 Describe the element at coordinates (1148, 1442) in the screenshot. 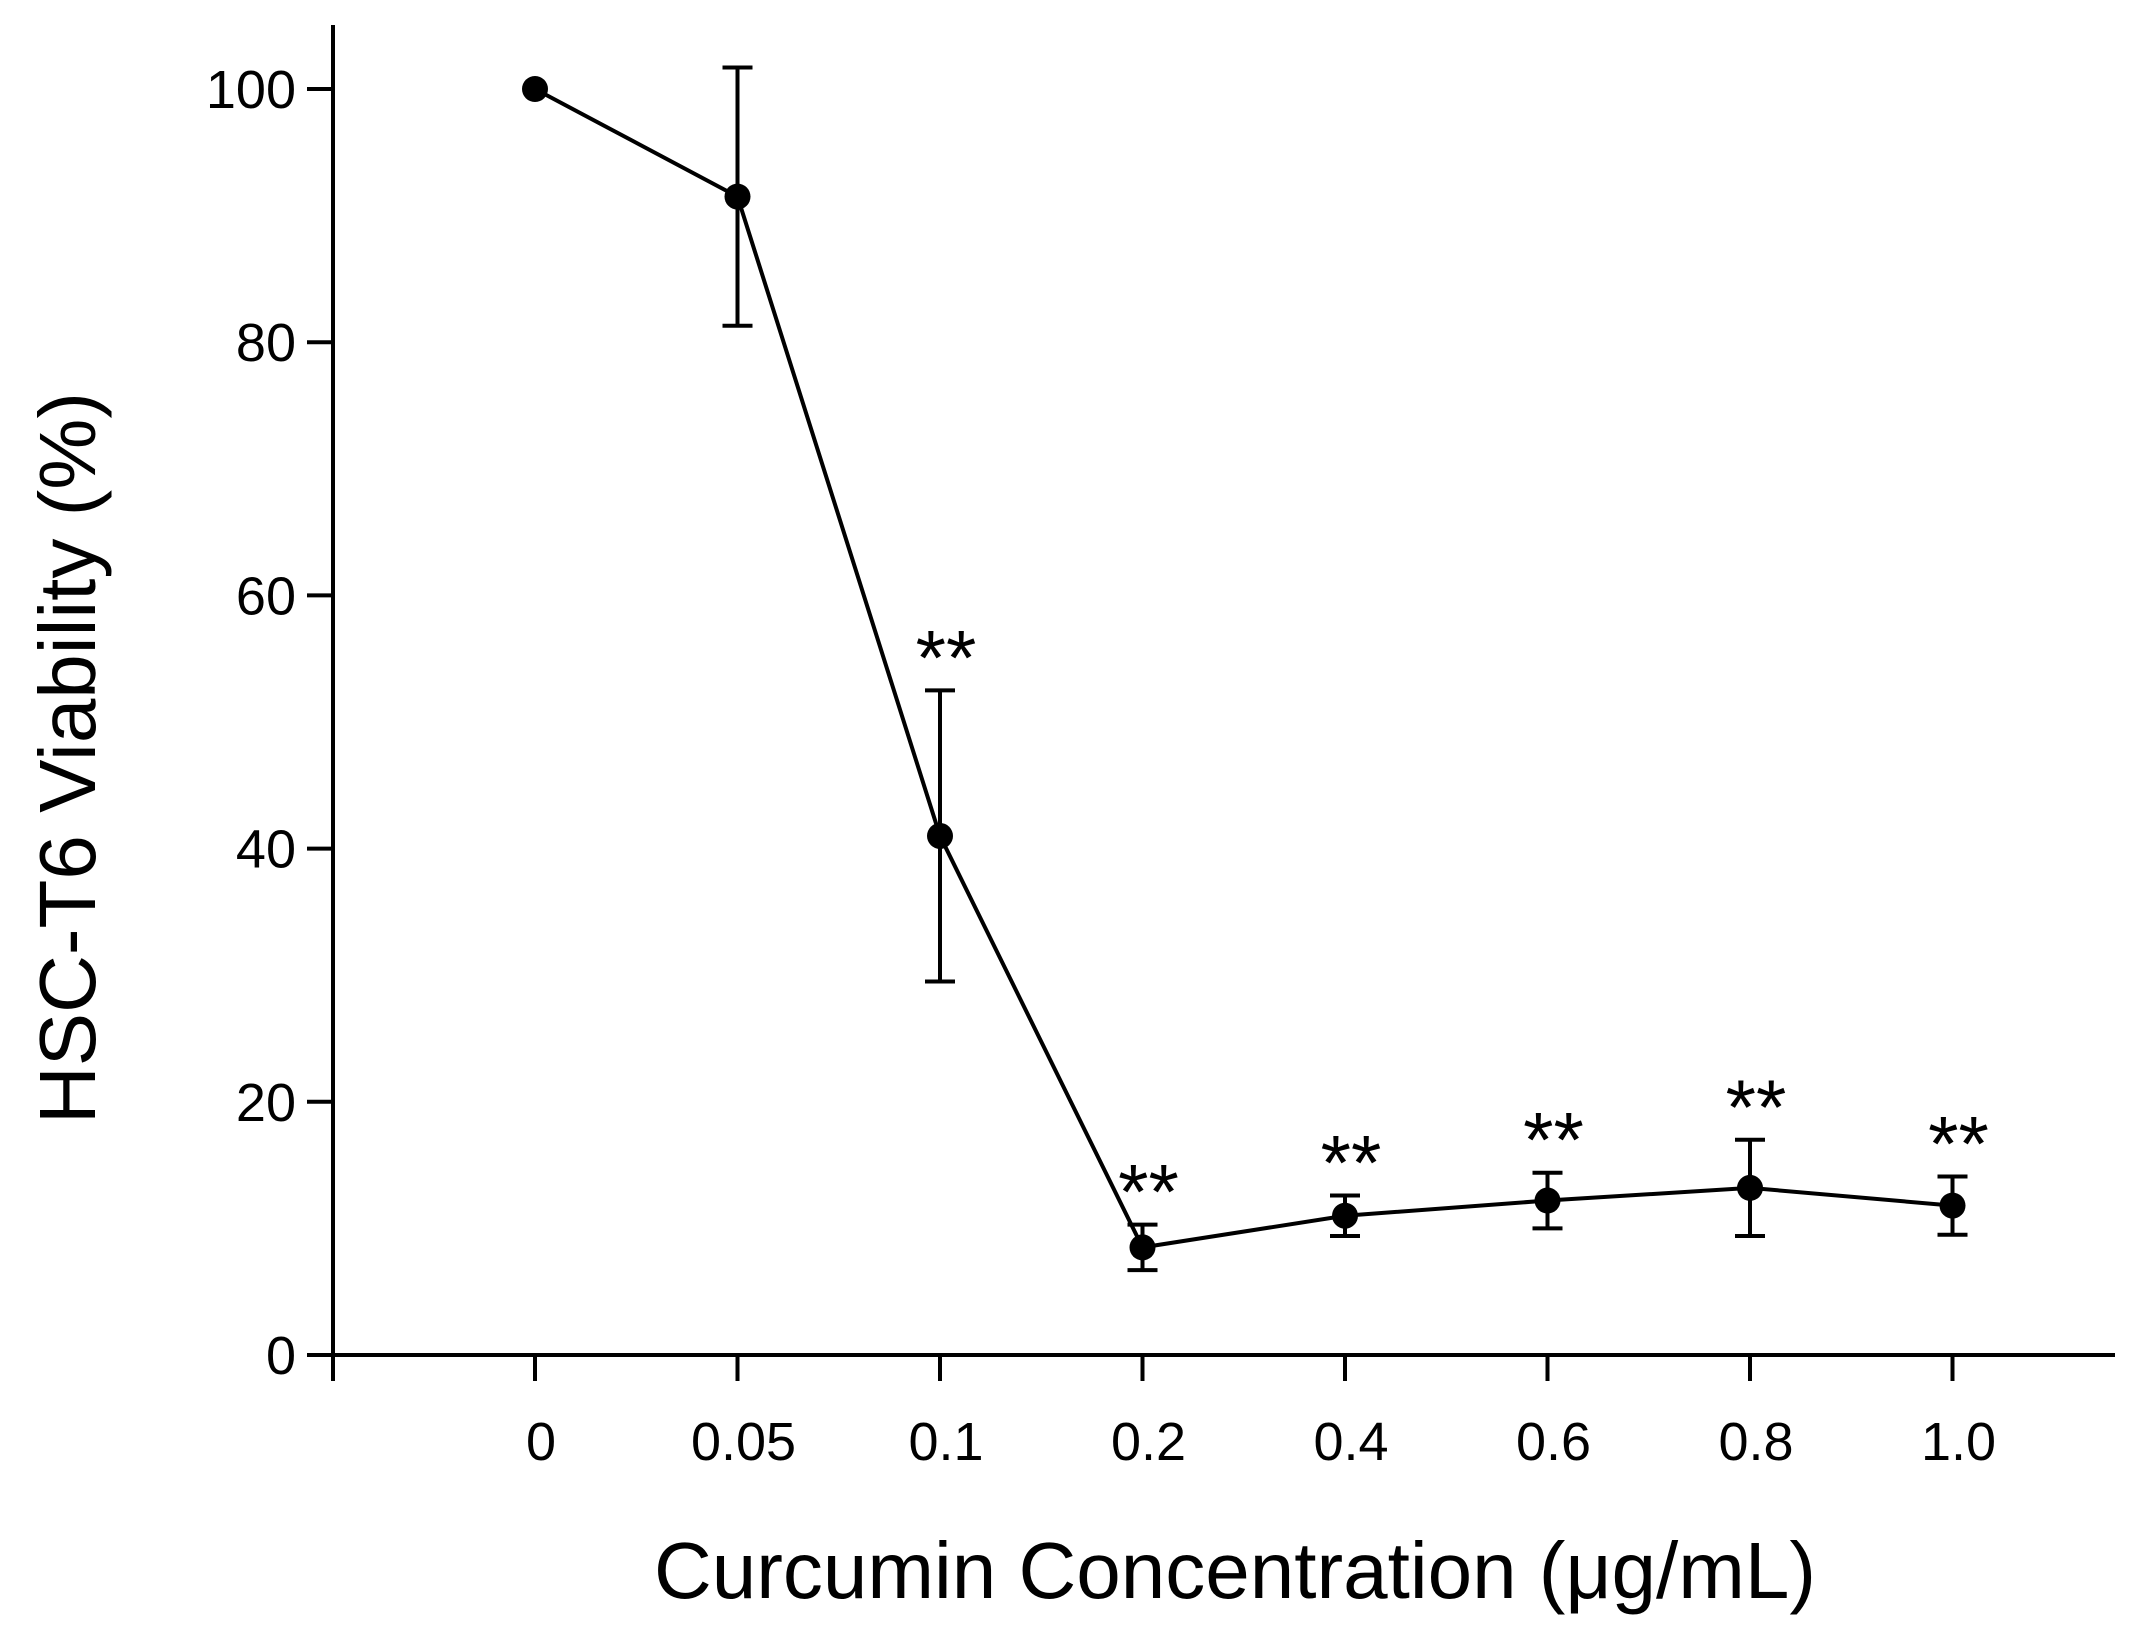

I see `x-tick-label: 0.2` at that location.